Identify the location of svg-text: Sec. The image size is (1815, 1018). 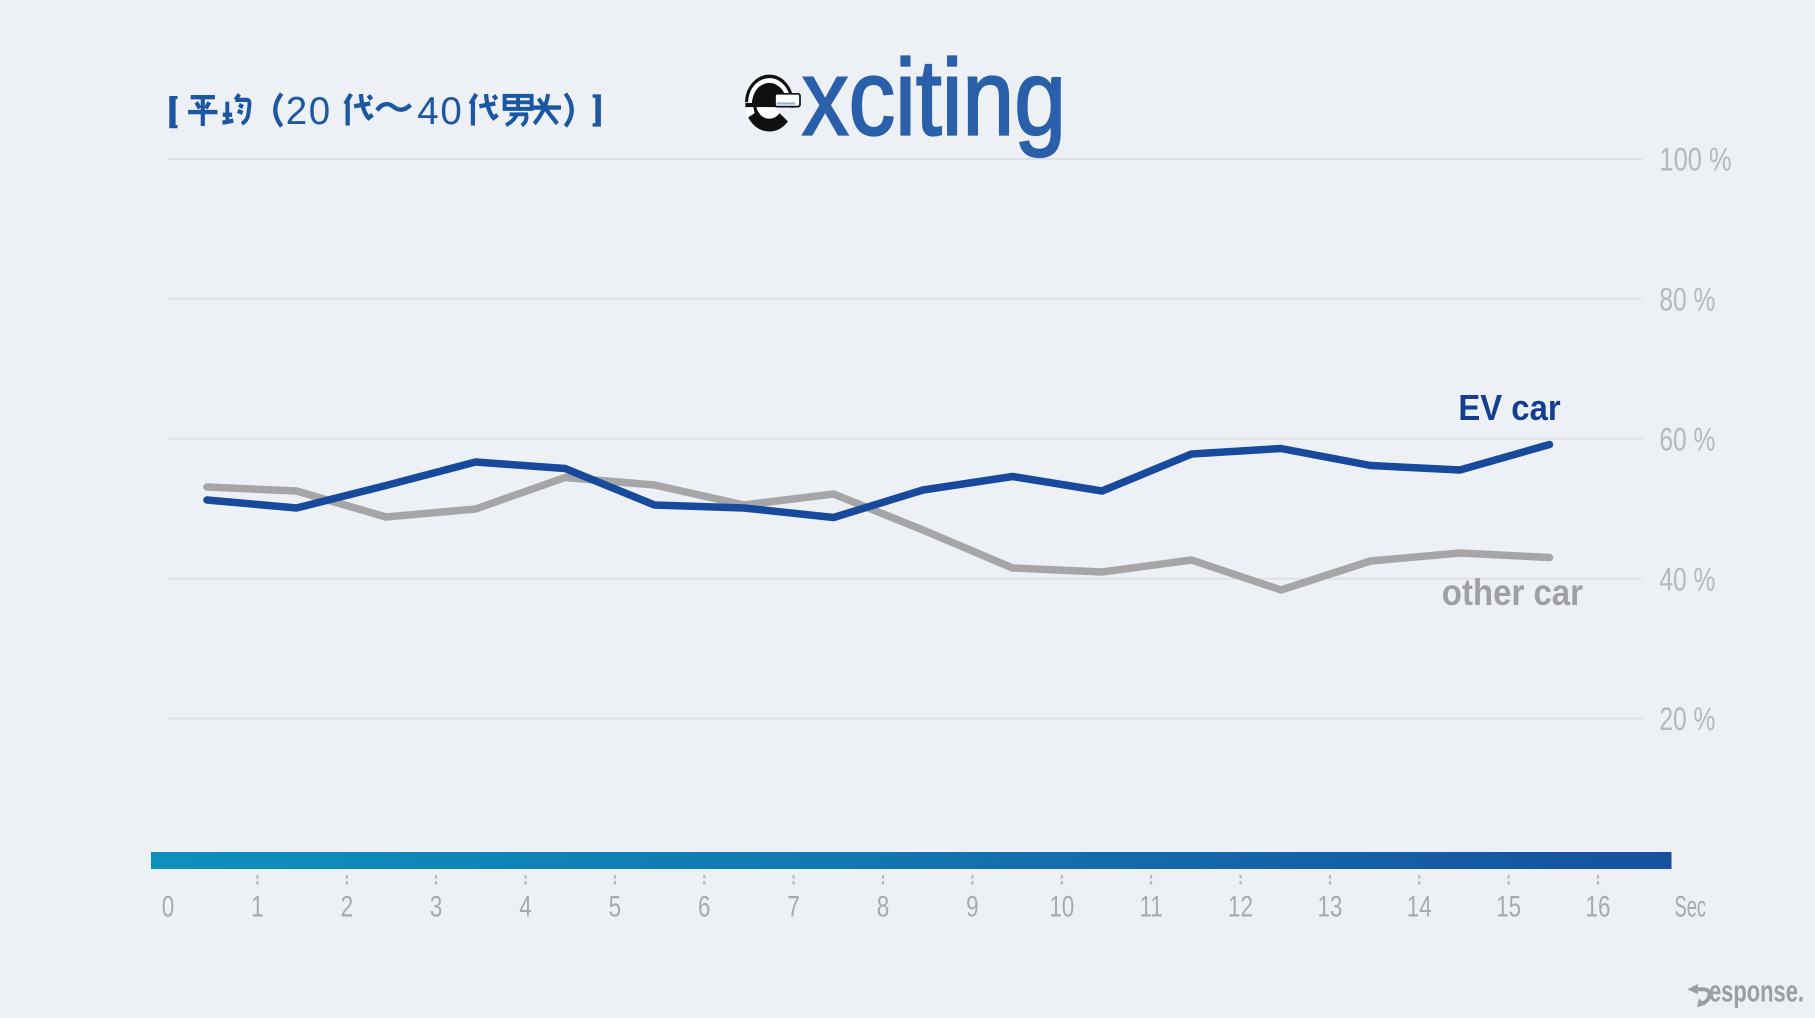
(1691, 907).